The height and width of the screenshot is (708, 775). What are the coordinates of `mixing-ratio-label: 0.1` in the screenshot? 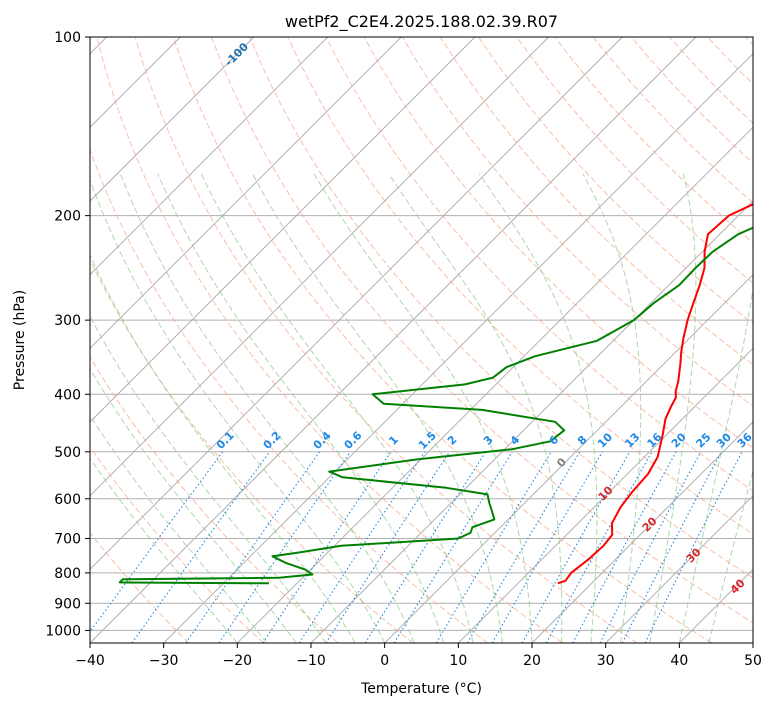 It's located at (225, 440).